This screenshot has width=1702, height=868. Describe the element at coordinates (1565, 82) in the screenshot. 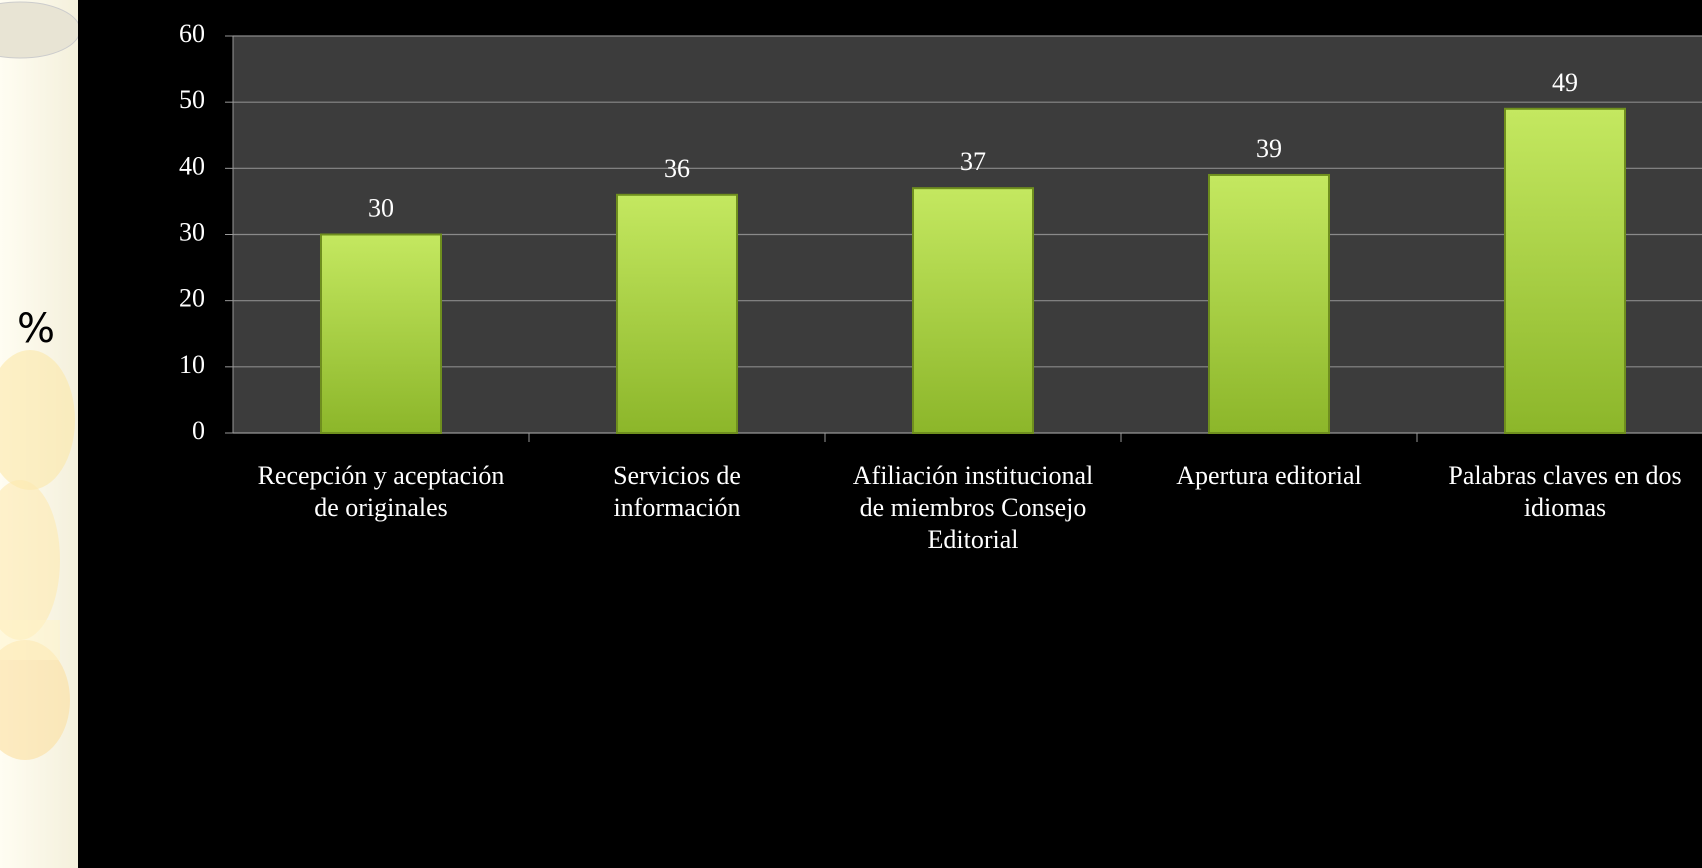

I see `data-label: 49` at that location.